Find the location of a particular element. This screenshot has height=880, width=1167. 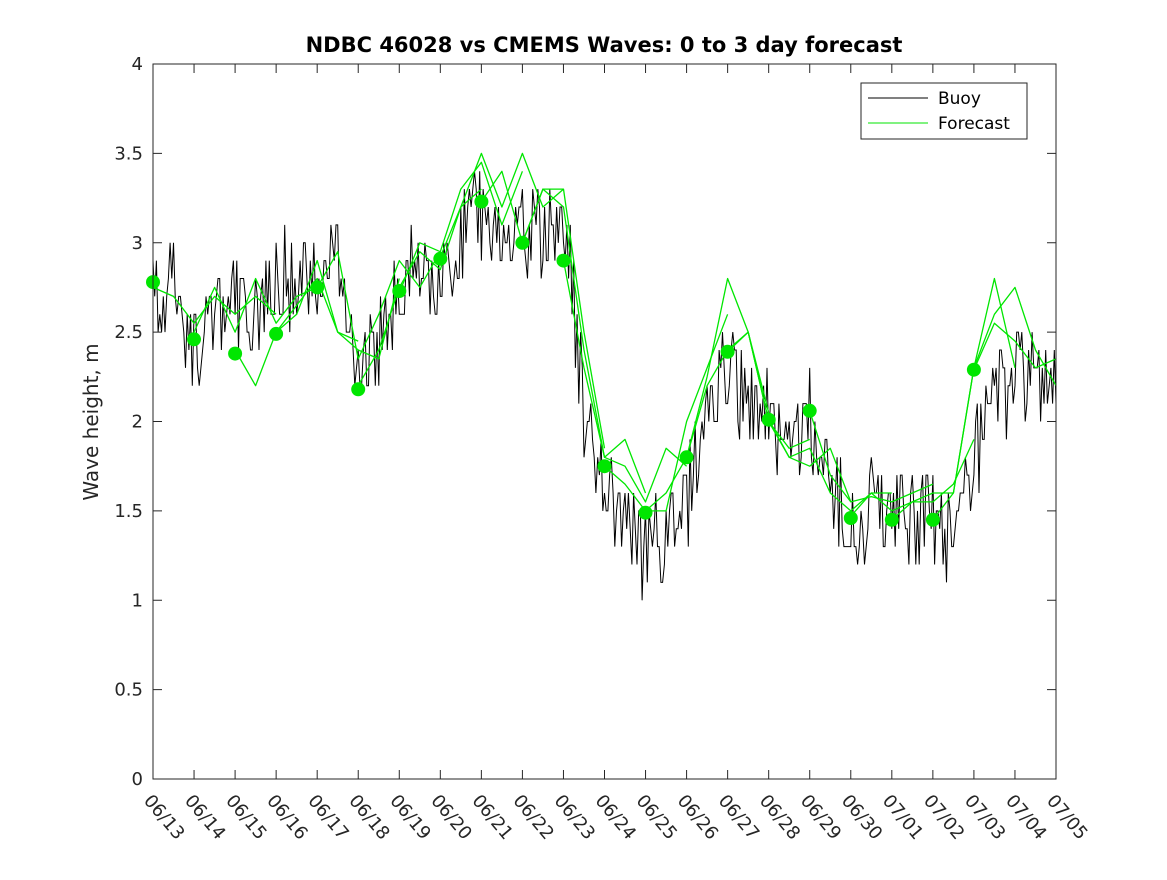

legend-buoy-label: Buoy is located at coordinates (959, 99).